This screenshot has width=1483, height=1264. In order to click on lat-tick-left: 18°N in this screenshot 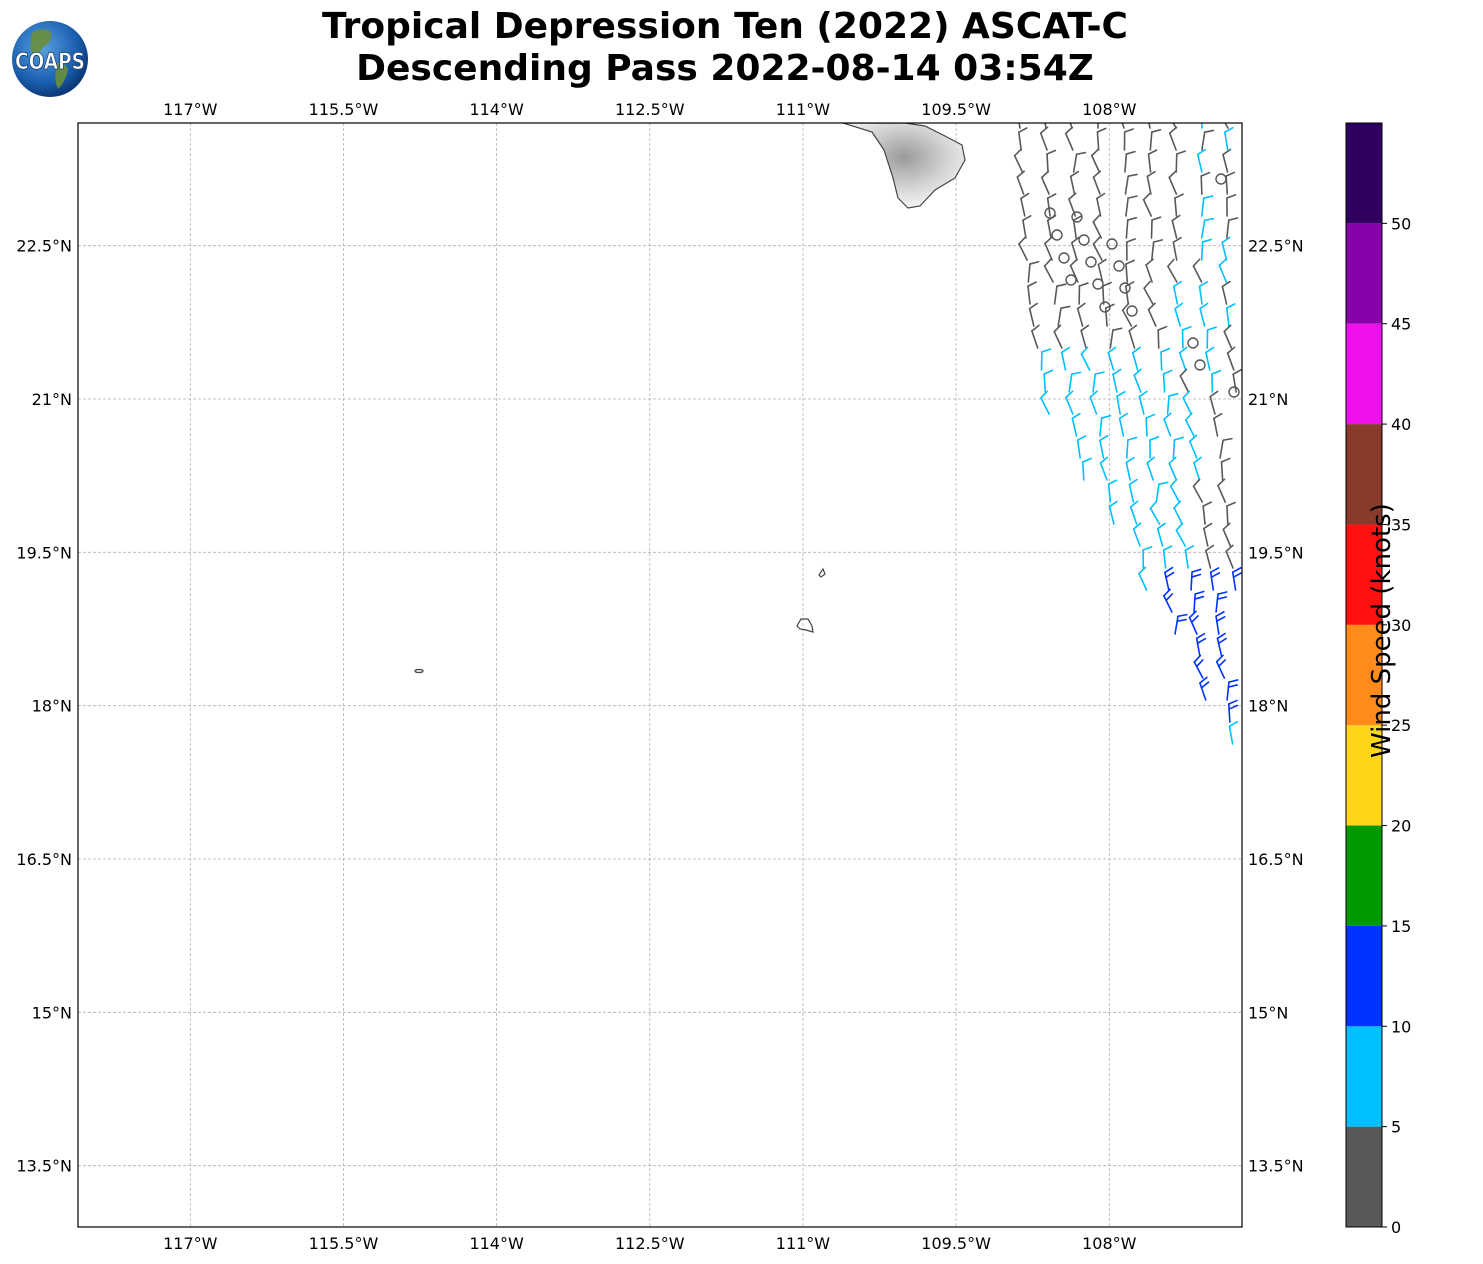, I will do `click(52, 706)`.